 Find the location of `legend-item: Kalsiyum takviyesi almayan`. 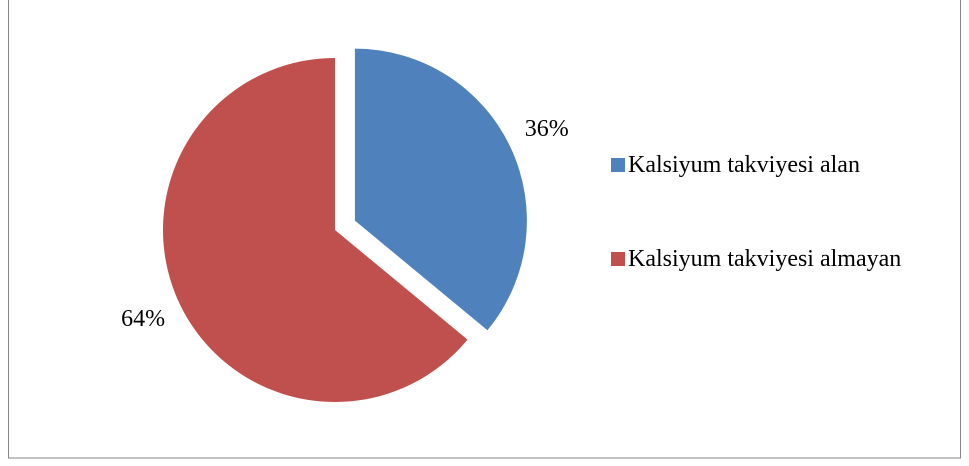

legend-item: Kalsiyum takviyesi almayan is located at coordinates (781, 259).